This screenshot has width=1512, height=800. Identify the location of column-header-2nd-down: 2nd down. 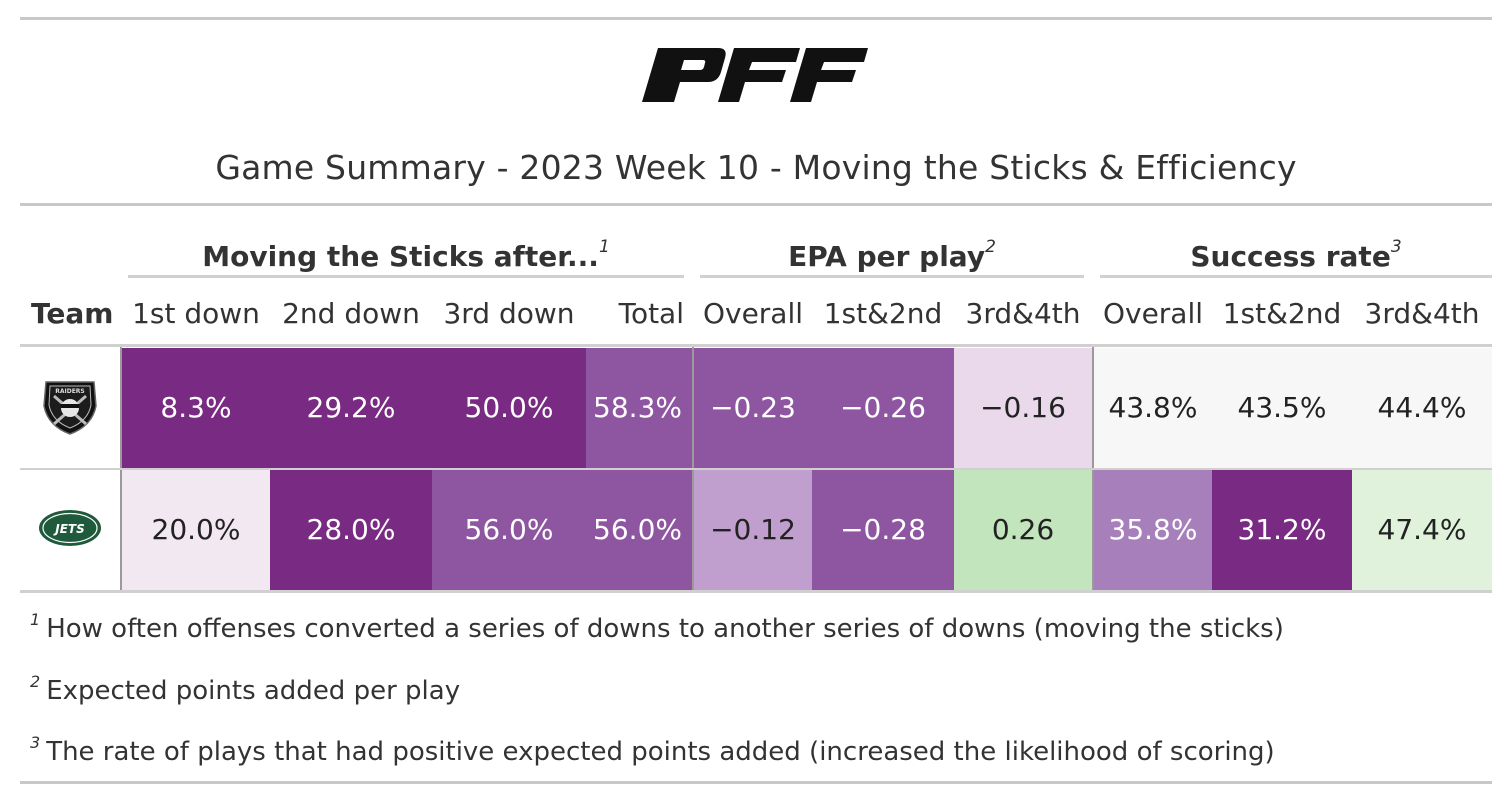
(351, 313).